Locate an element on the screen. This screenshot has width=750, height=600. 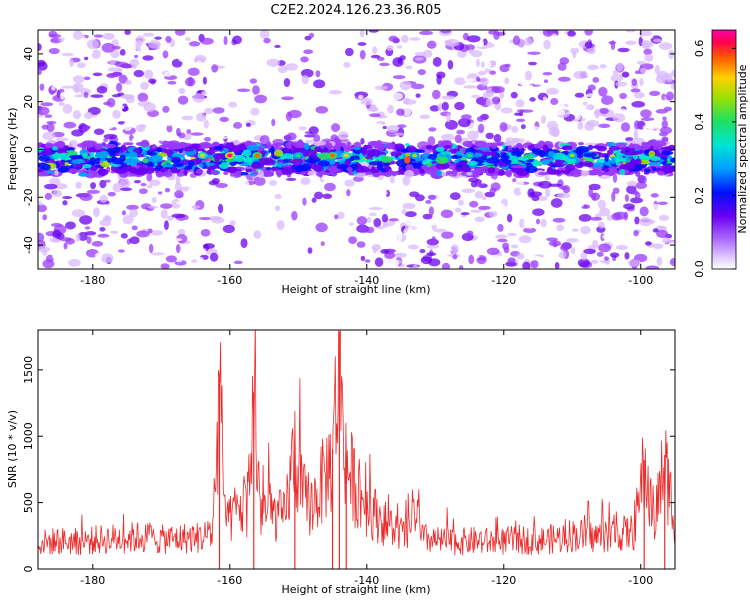
bottom-xtick-label: -140 is located at coordinates (366, 580).